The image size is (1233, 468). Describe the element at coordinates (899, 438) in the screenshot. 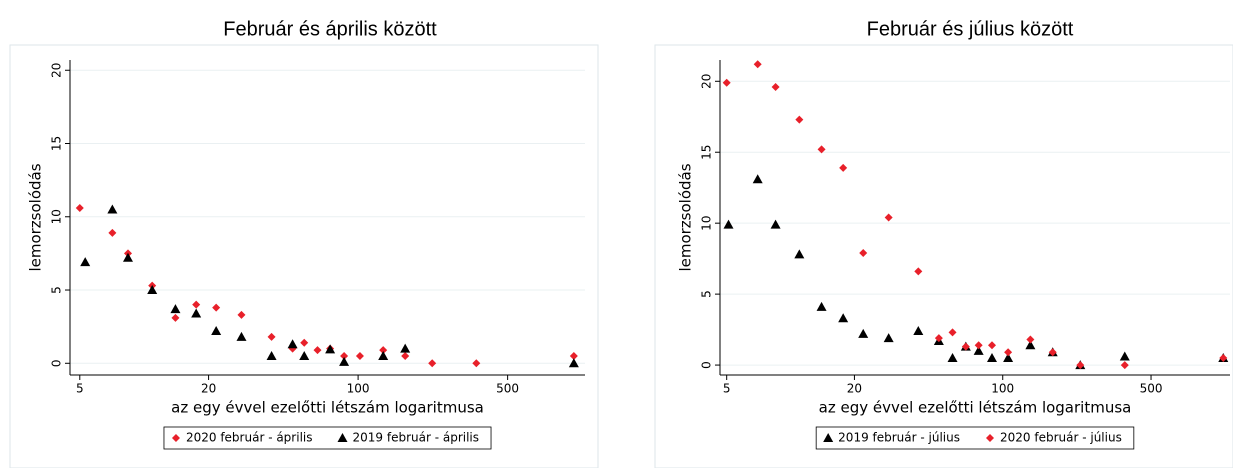

I see `legend-label: 2019 február - július` at that location.